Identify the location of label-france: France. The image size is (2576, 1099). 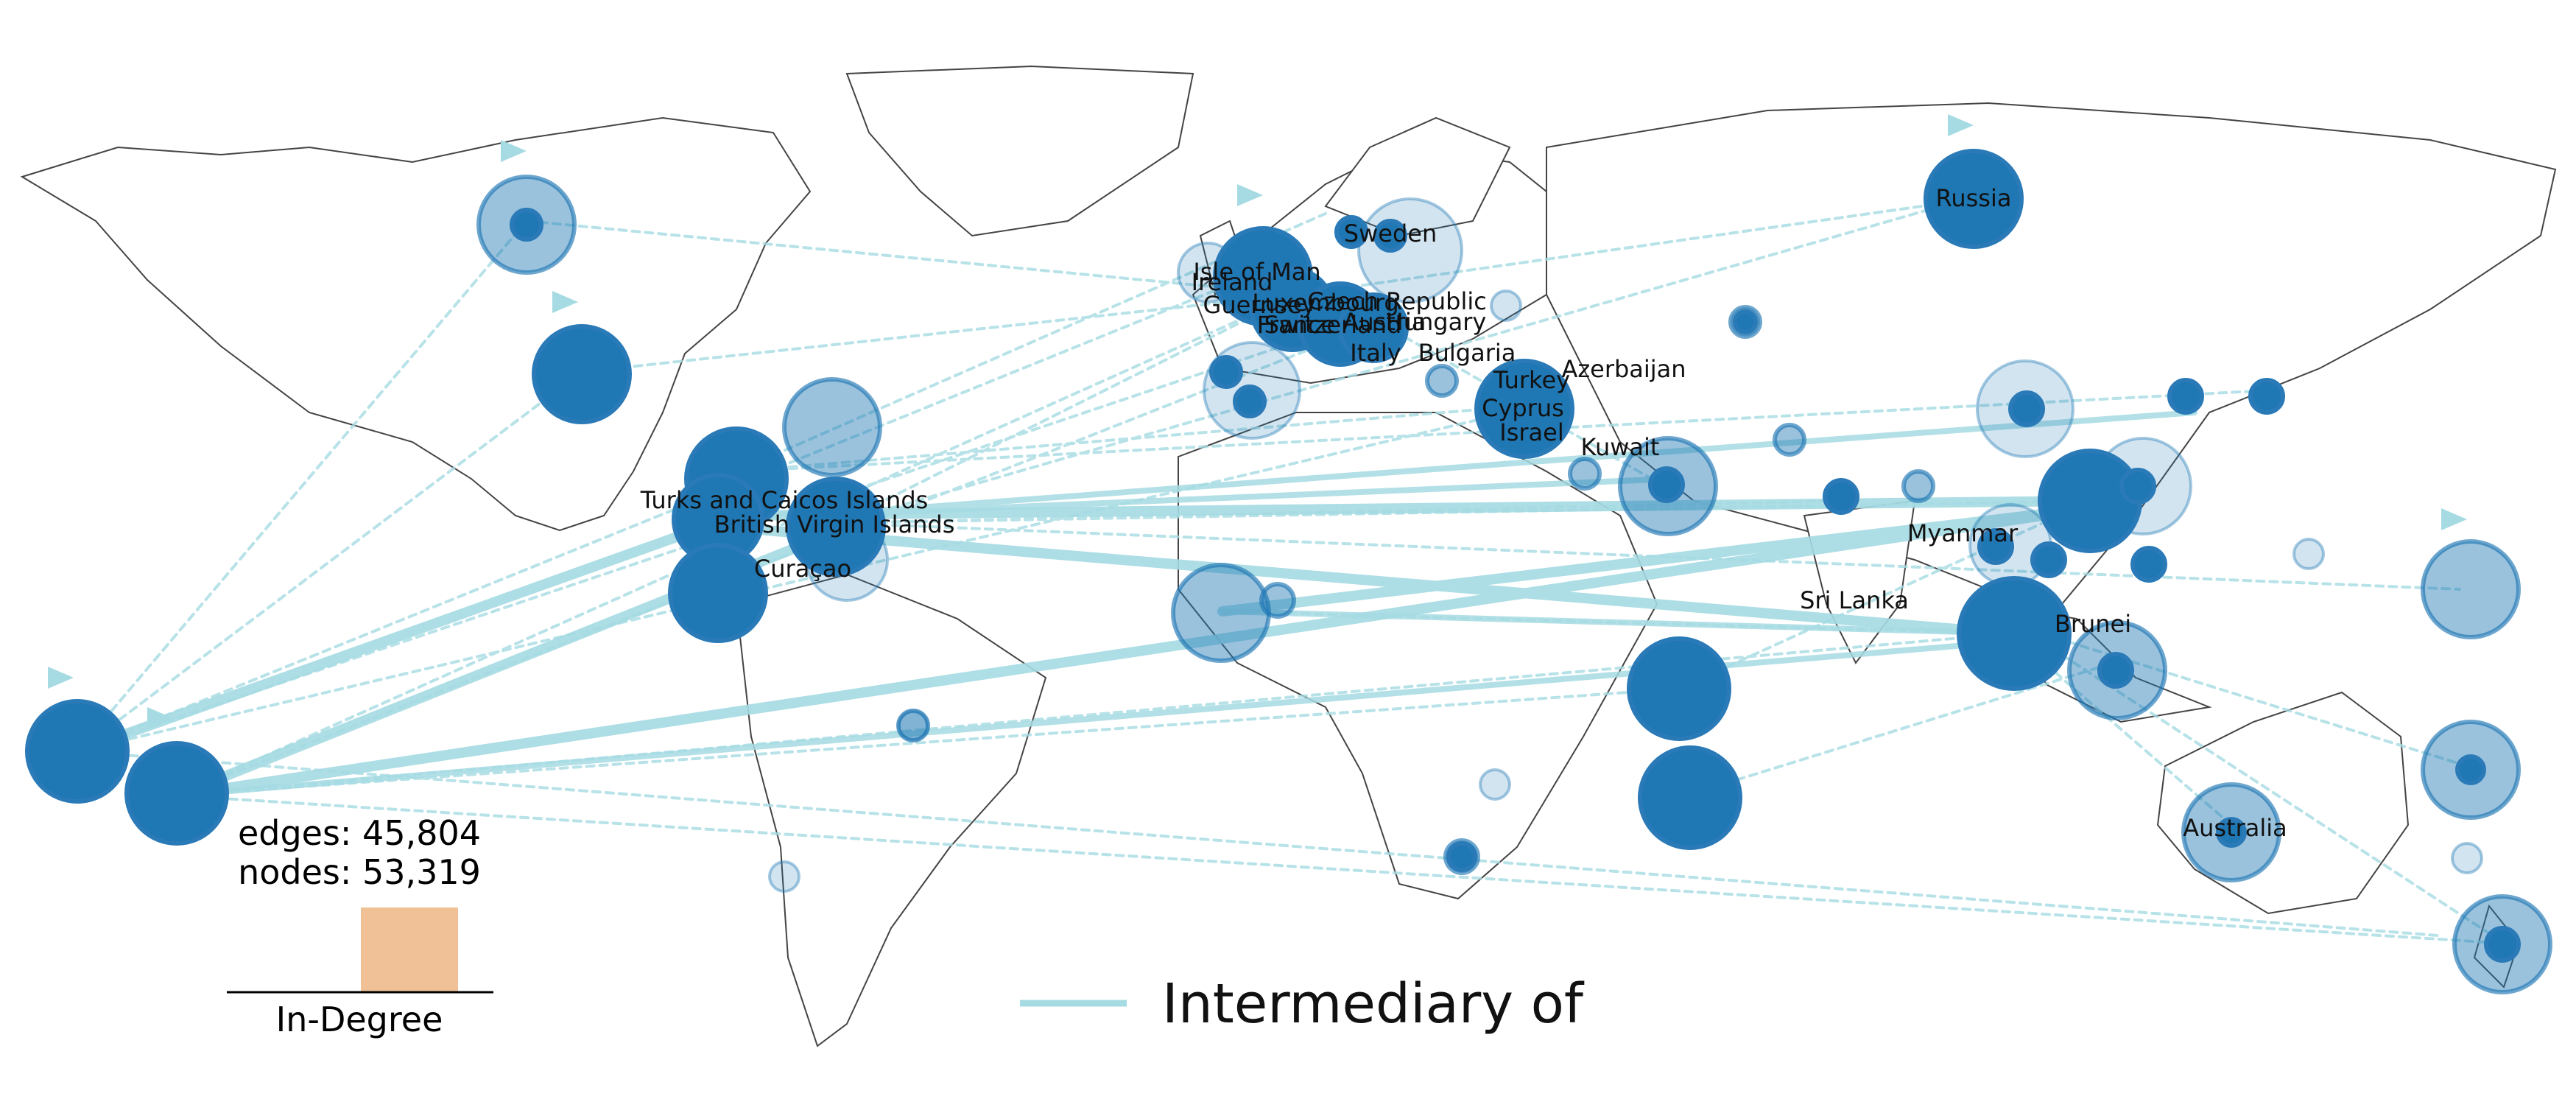
(1296, 325).